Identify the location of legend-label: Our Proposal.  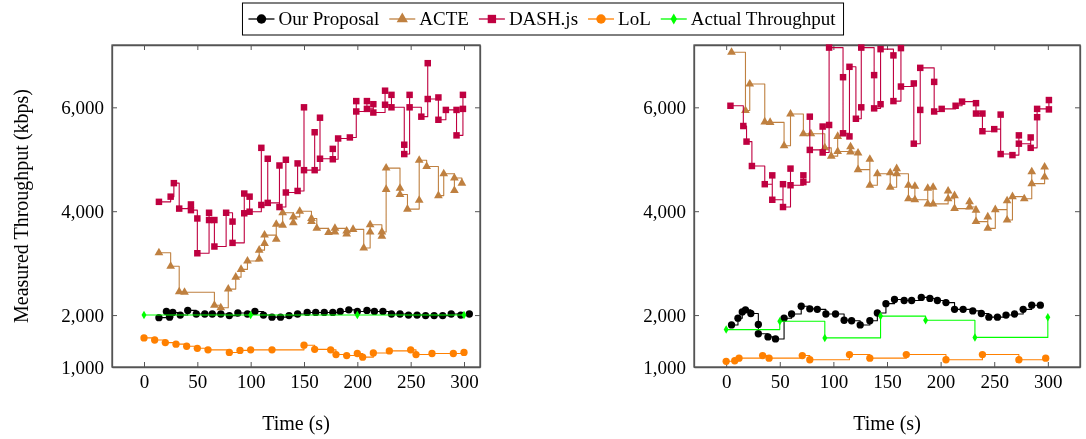
(329, 18).